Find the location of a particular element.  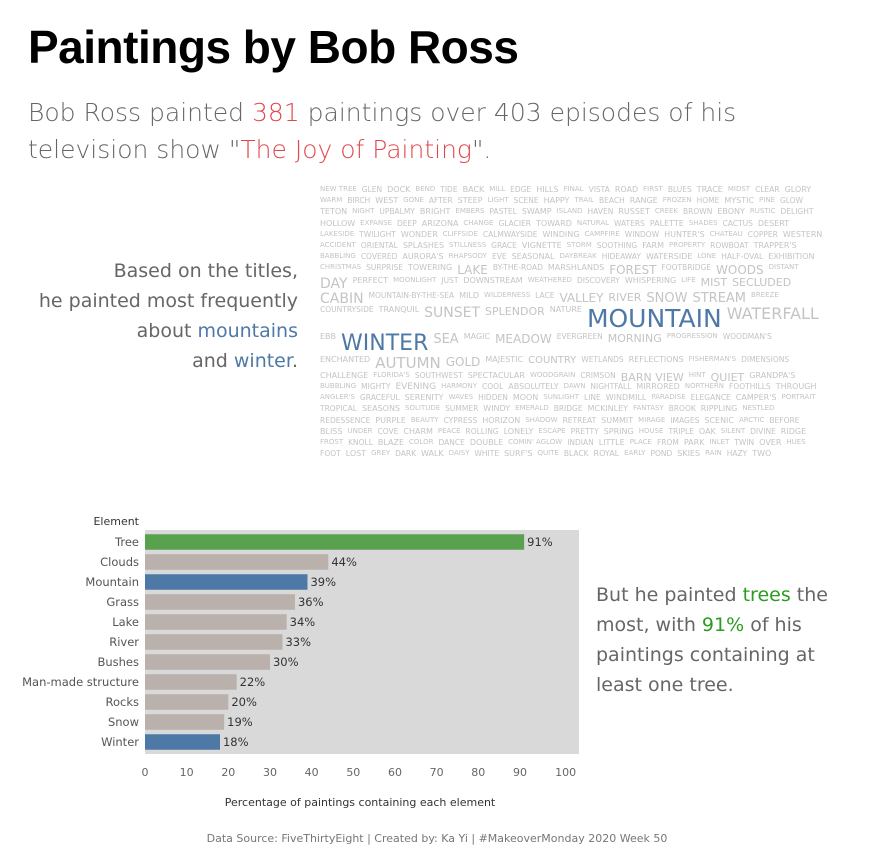

cloud-word: GLACIER is located at coordinates (515, 223).